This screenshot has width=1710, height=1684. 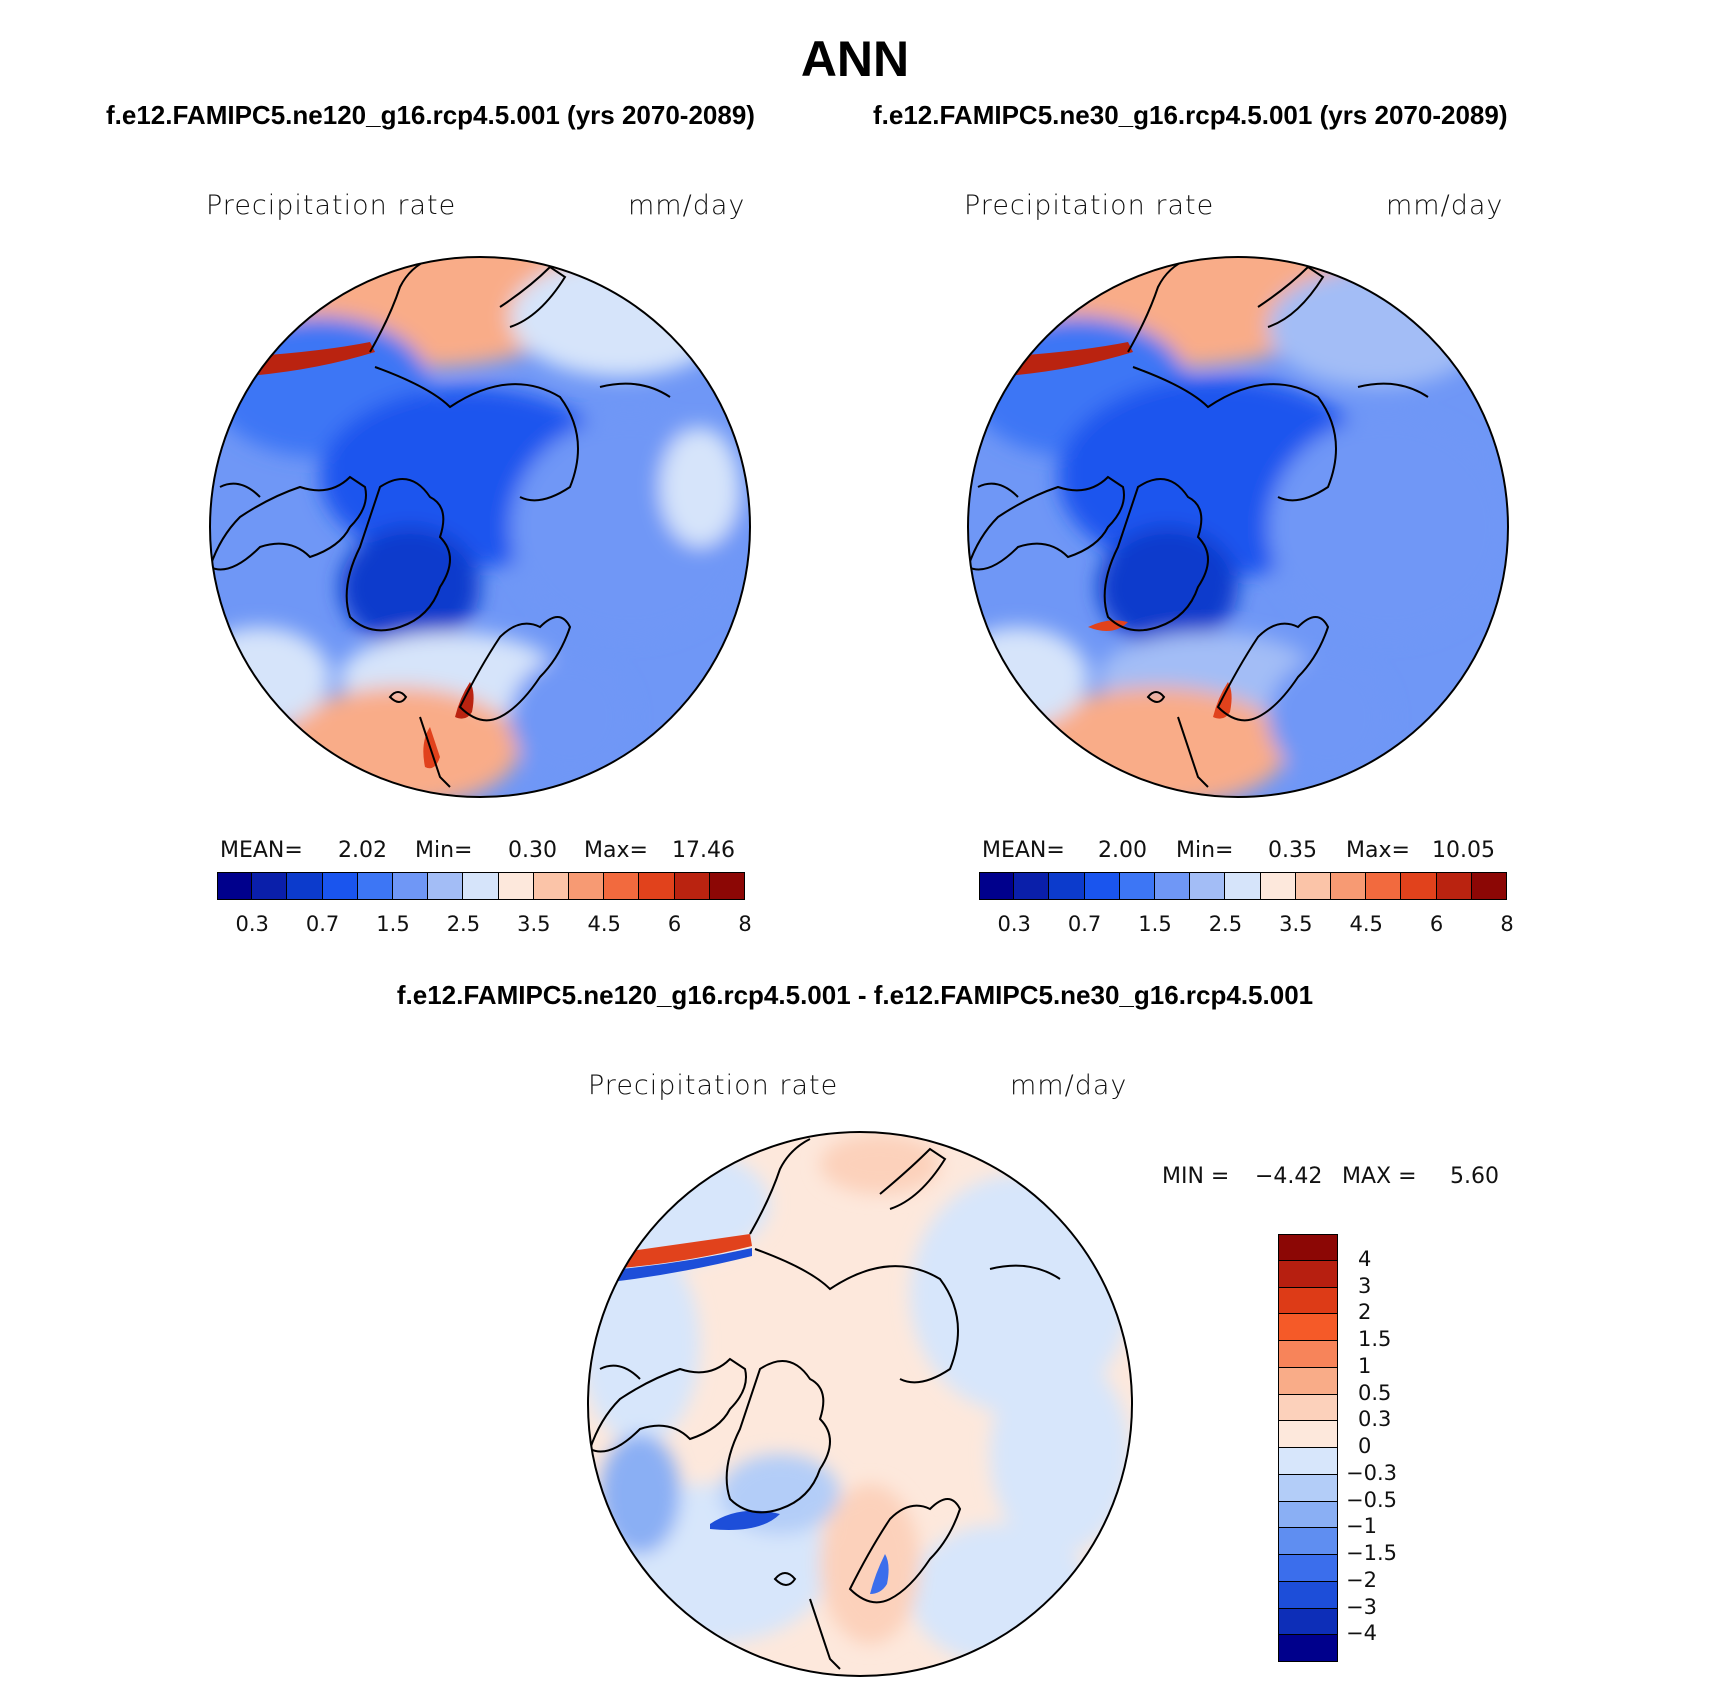 I want to click on diff-max-label: MAX =, so click(x=1379, y=1176).